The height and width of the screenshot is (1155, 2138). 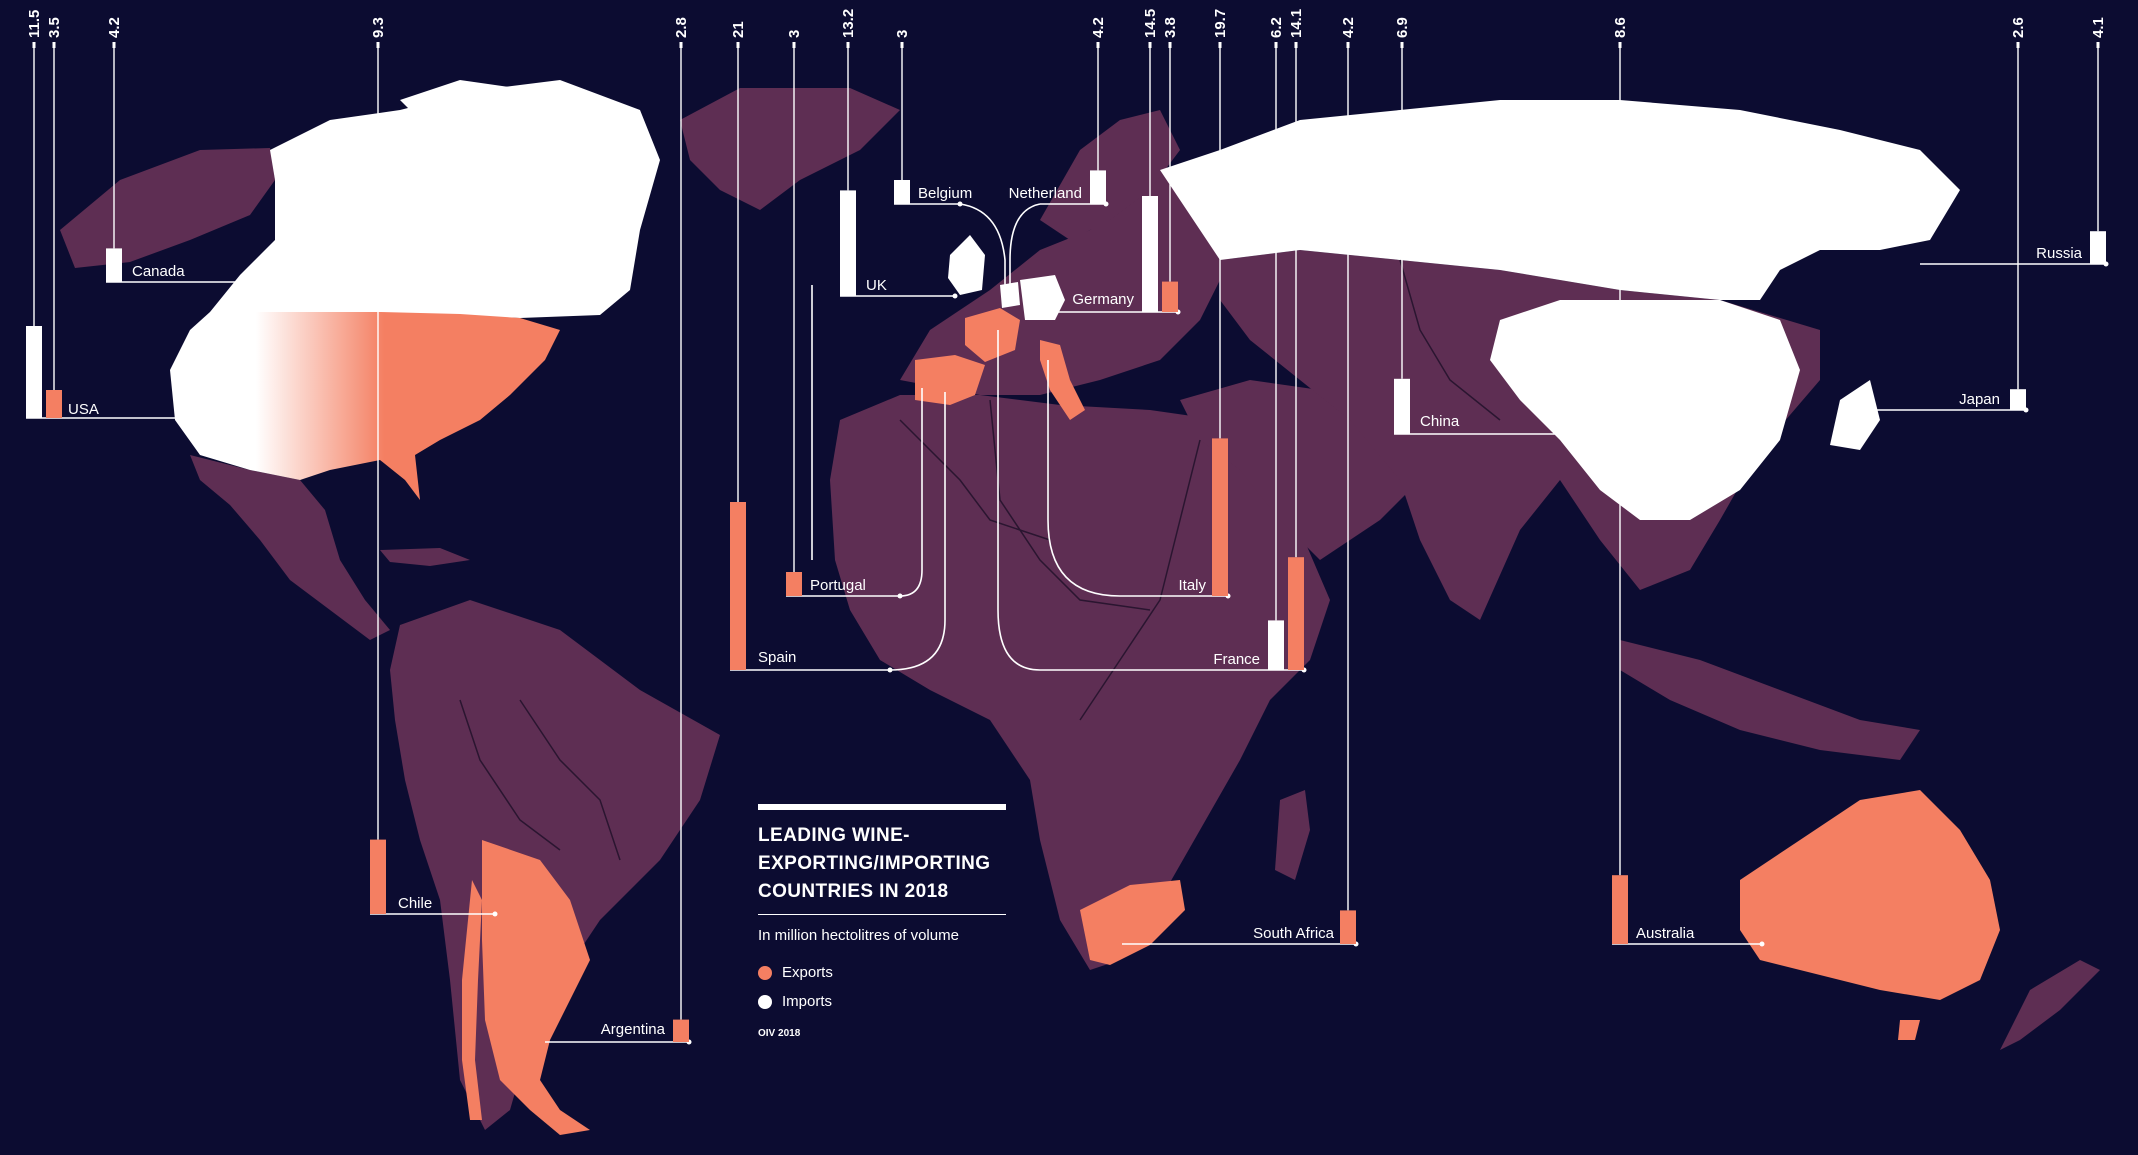 I want to click on bar-exports-chile, so click(x=378, y=876).